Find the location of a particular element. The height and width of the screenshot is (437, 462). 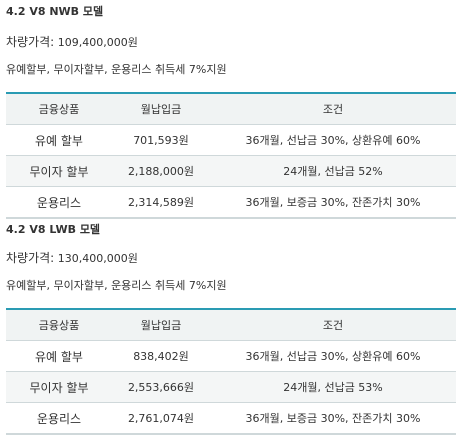

table-row: 무이자 할부 2,188,000원 24개월, 선납금 52% is located at coordinates (231, 171).